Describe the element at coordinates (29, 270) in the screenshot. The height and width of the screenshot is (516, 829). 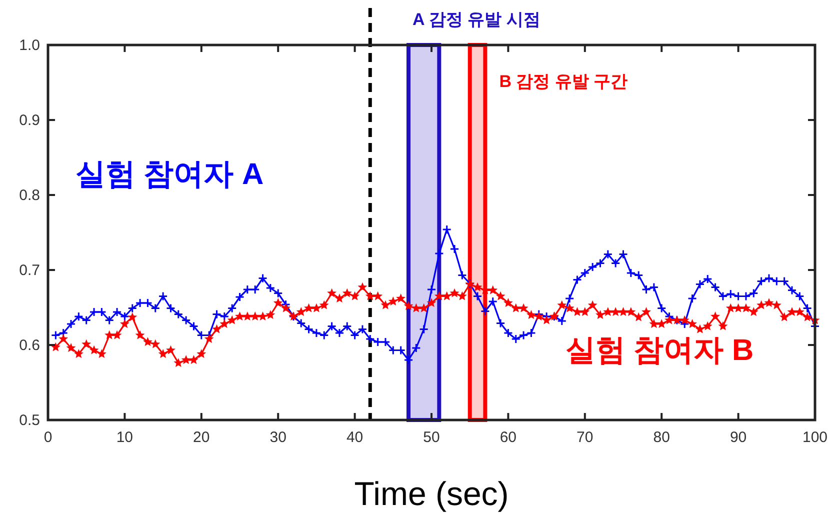
I see `y-tick-label: 0.7` at that location.